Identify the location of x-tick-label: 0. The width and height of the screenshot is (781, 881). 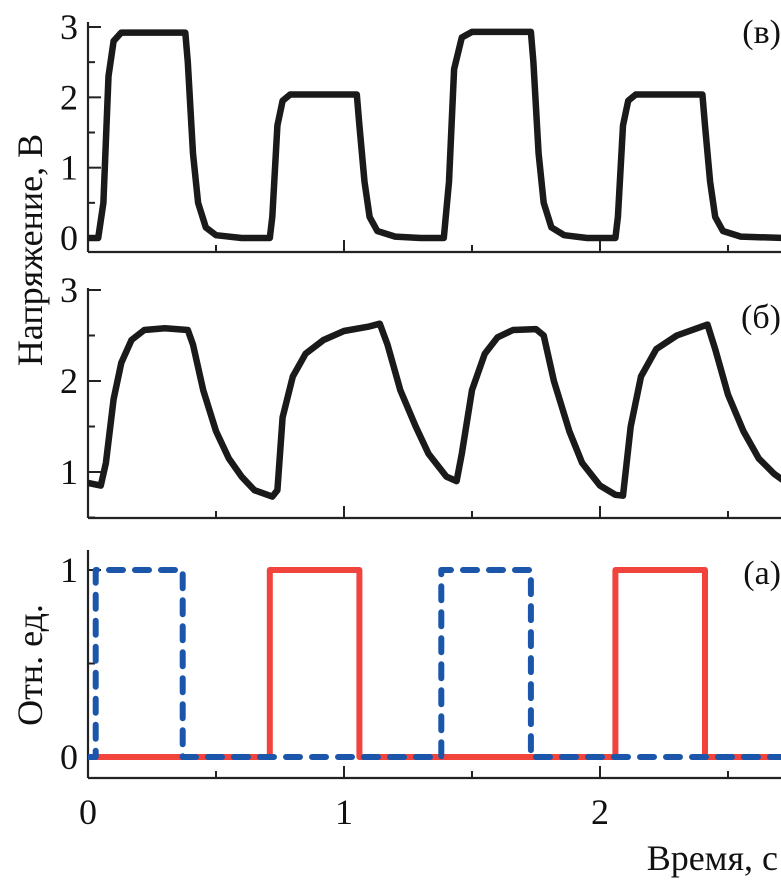
(88, 812).